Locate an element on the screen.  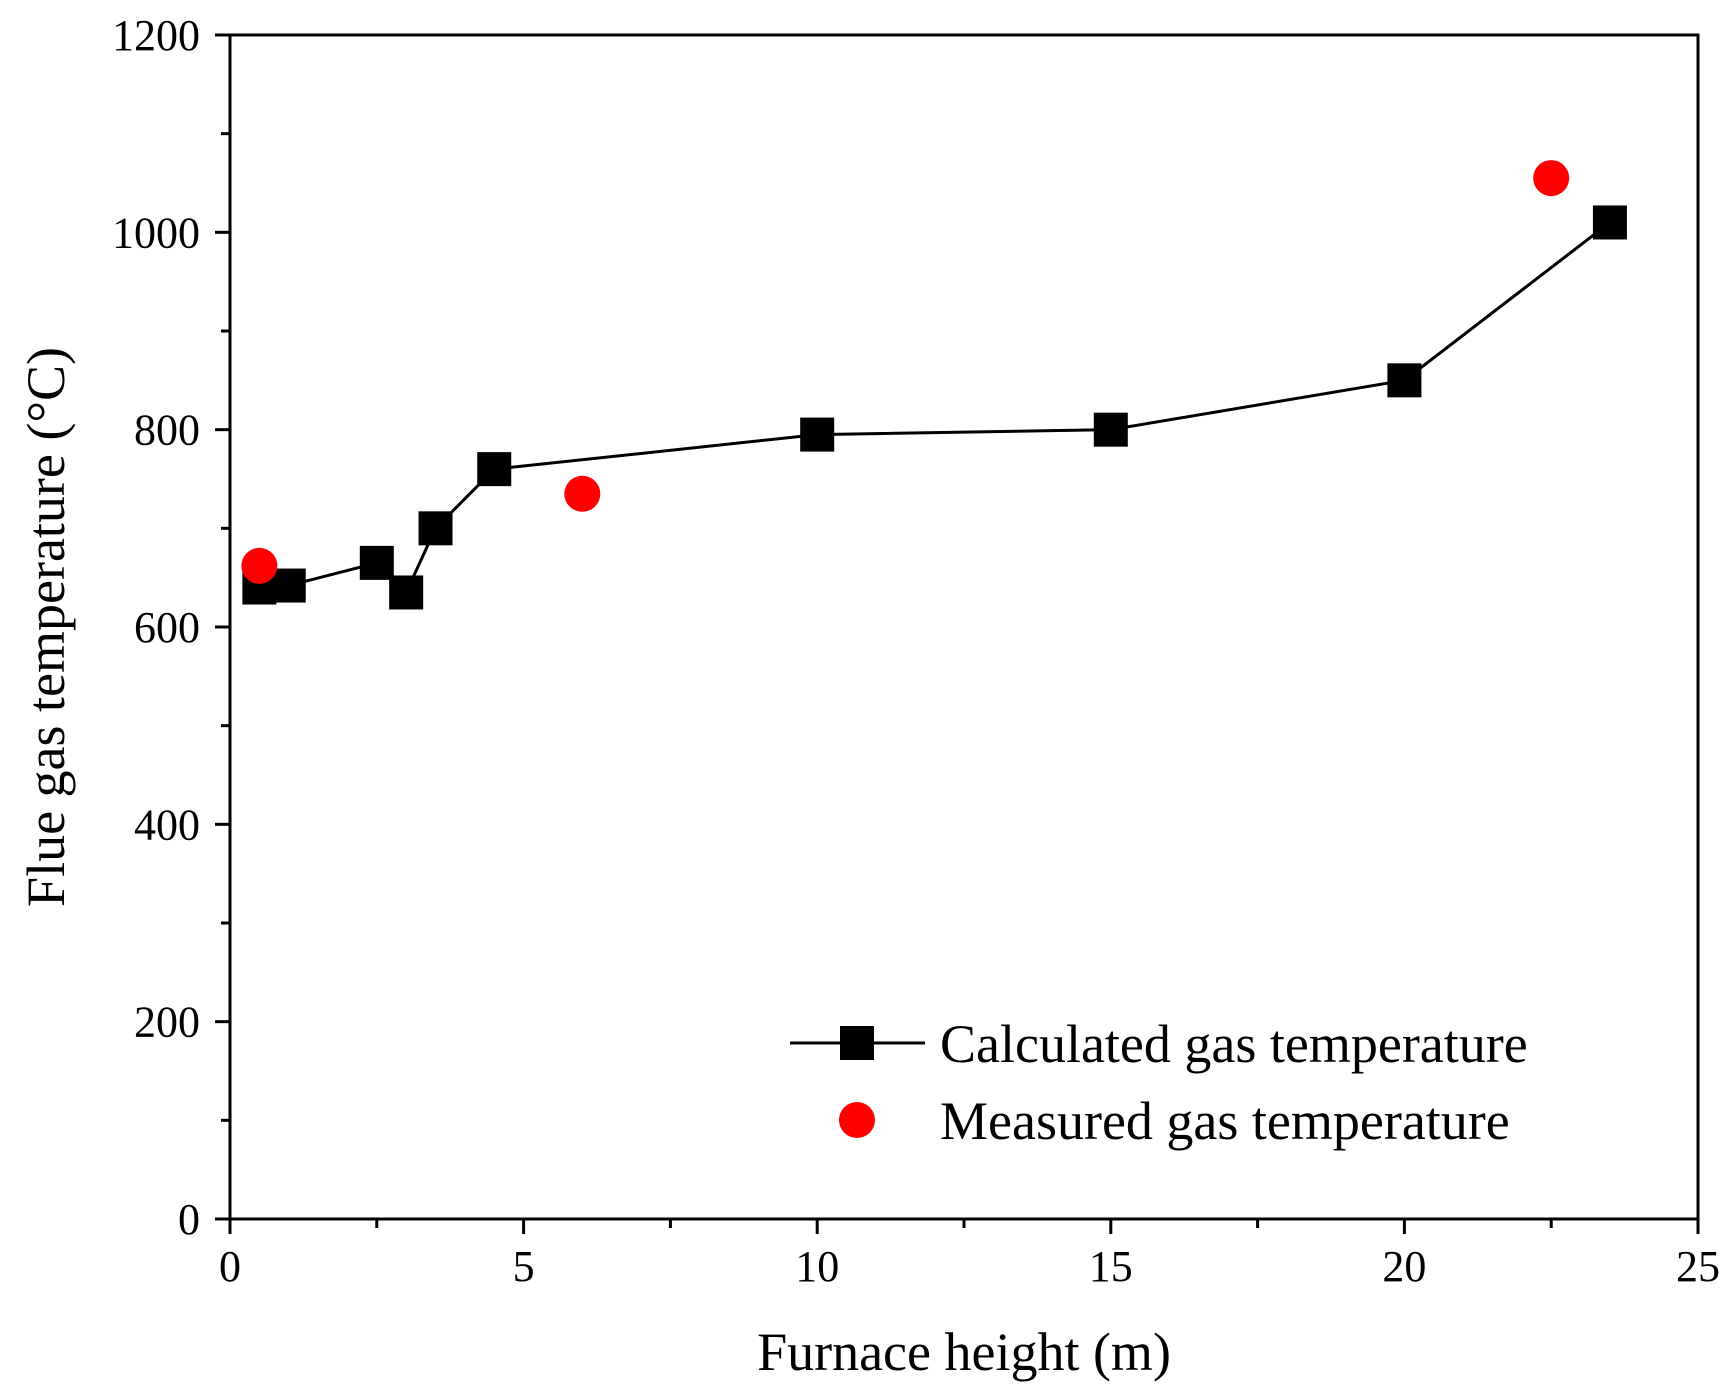
legend-marker-measured is located at coordinates (857, 1120).